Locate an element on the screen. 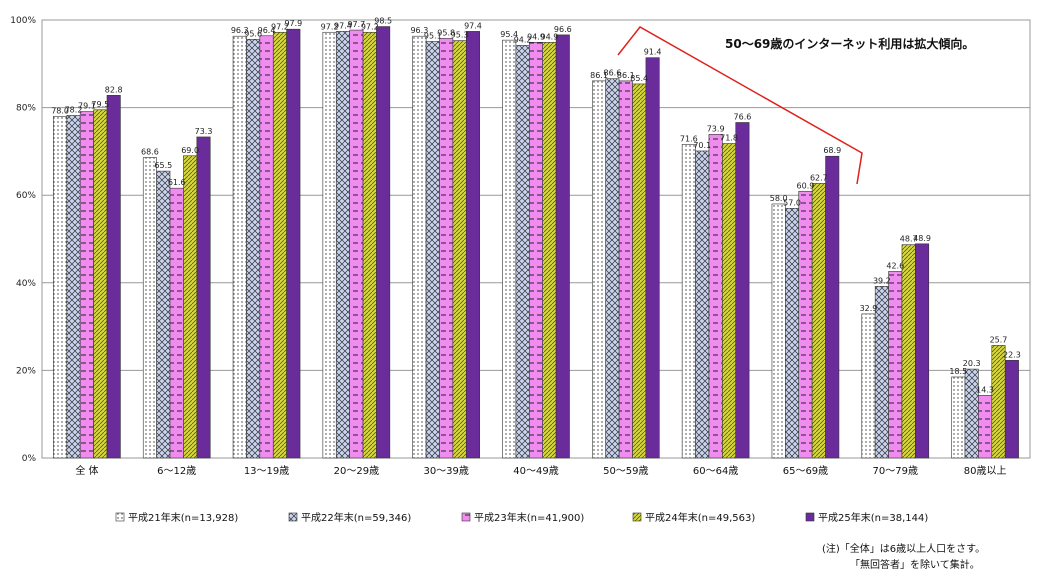  value-label: 91.4 is located at coordinates (653, 52).